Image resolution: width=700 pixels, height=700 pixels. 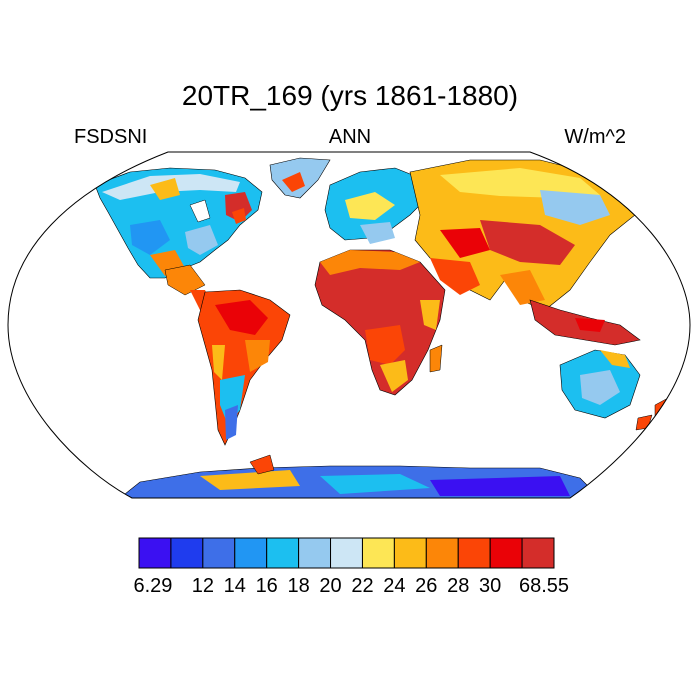 I want to click on colorbar-tick-label: 22, so click(x=362, y=586).